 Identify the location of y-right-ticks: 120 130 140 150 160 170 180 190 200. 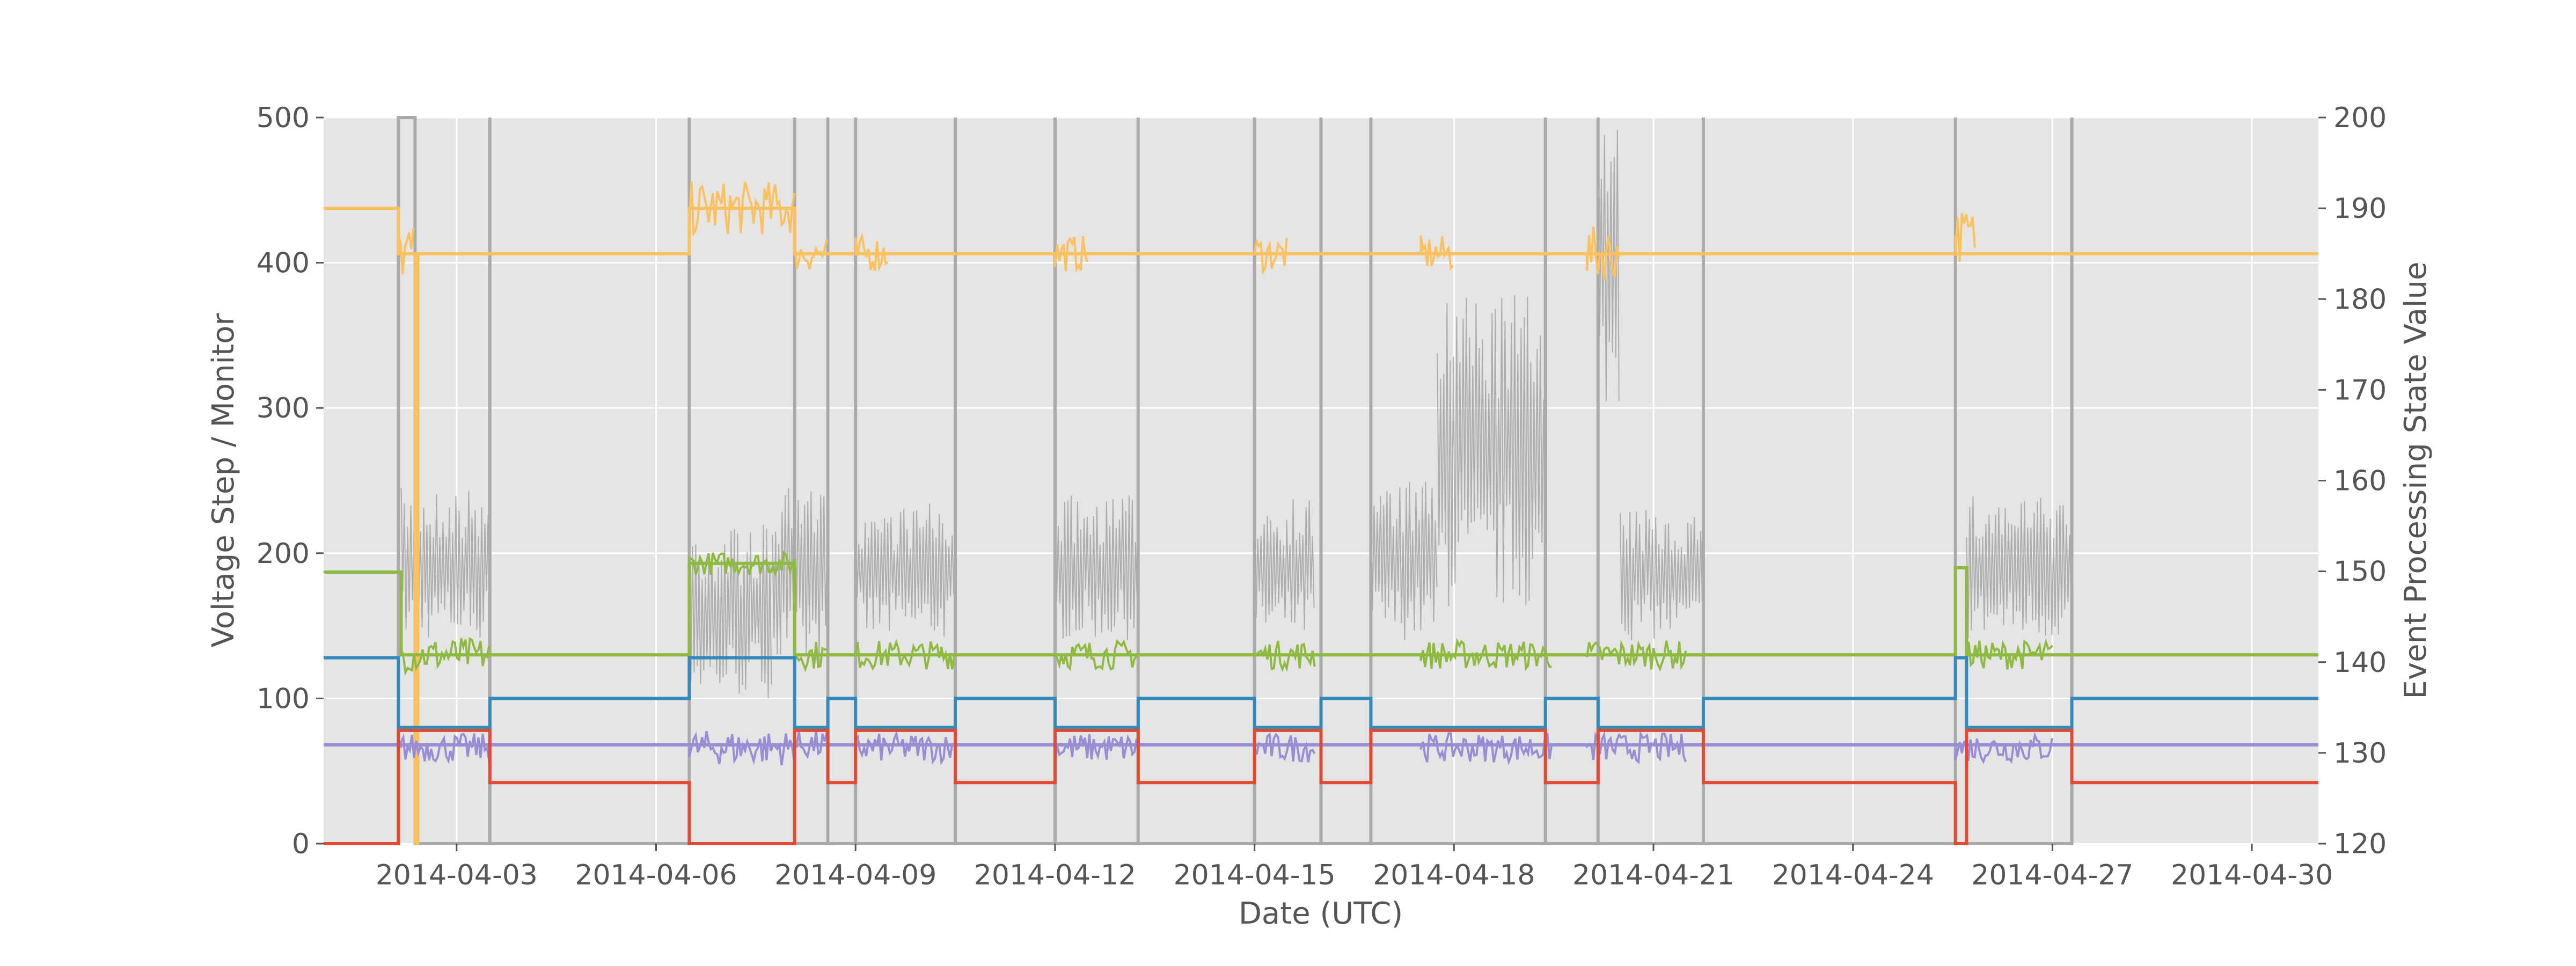
(2352, 481).